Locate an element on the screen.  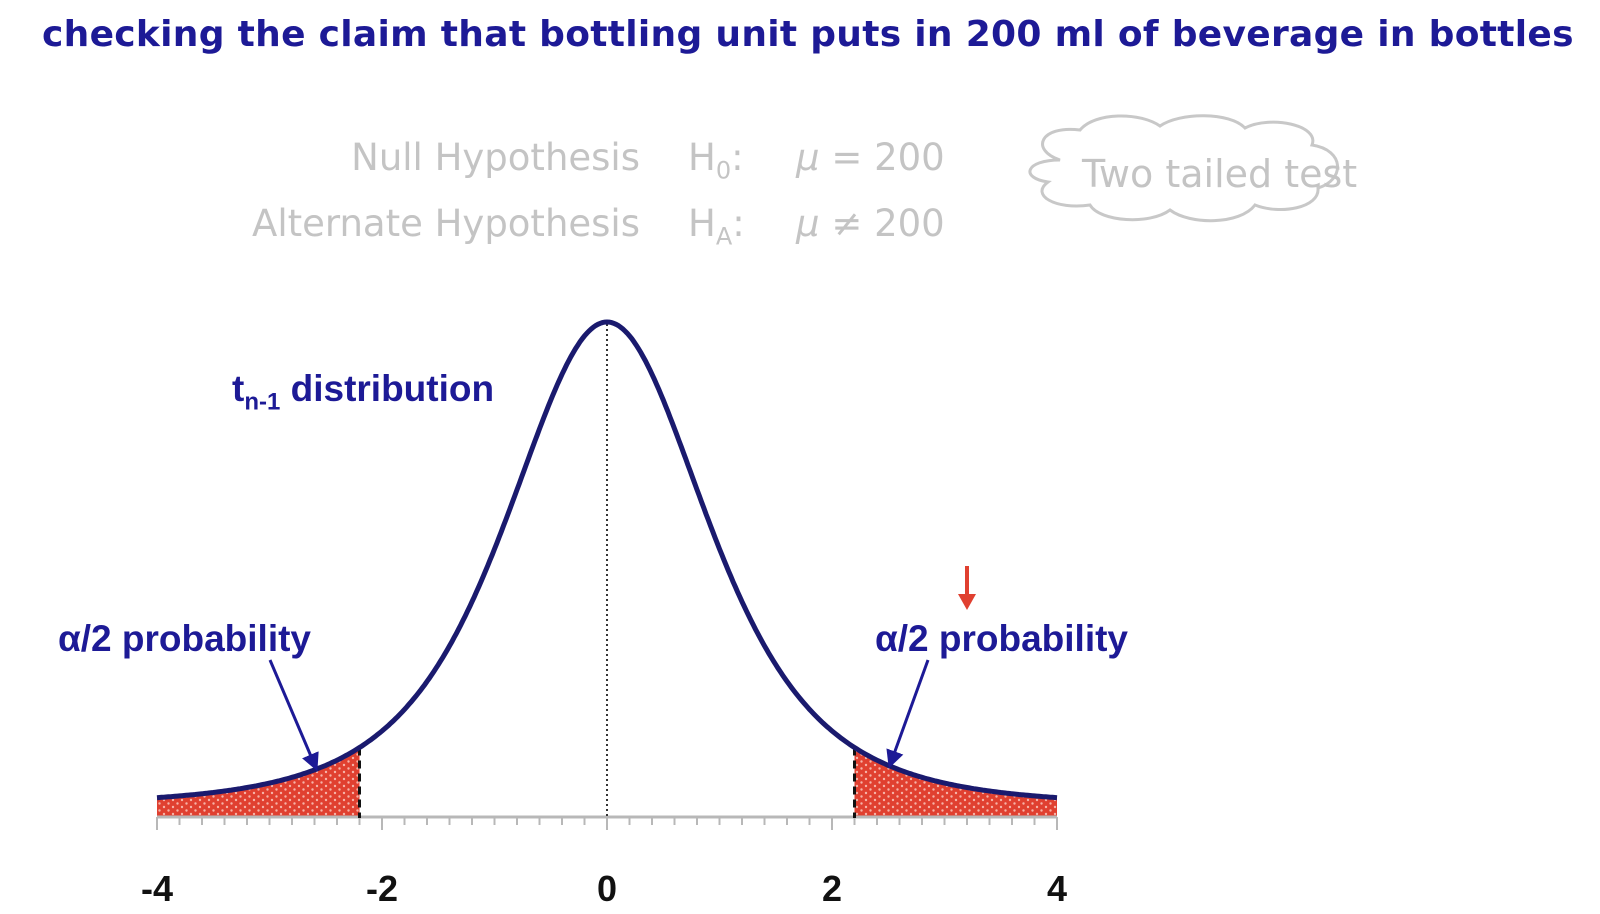
null-hypothesis-value: μ = 200 is located at coordinates (870, 157).